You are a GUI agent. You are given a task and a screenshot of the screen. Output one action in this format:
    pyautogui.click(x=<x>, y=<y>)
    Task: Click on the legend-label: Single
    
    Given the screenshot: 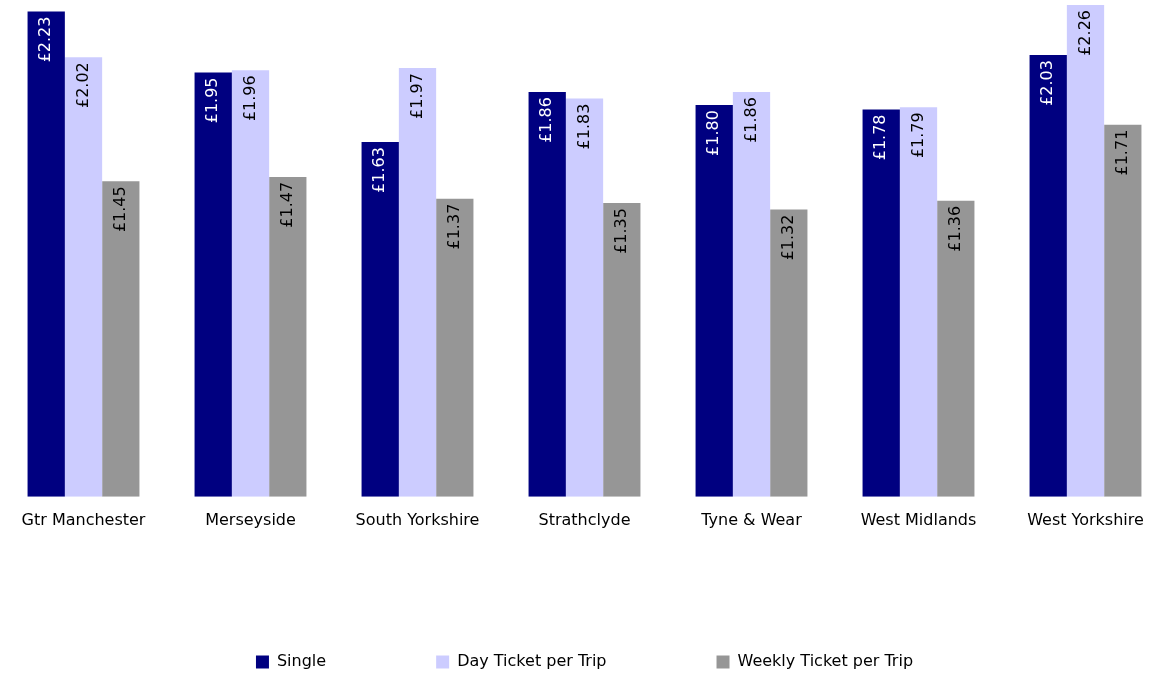 What is the action you would take?
    pyautogui.click(x=301, y=661)
    